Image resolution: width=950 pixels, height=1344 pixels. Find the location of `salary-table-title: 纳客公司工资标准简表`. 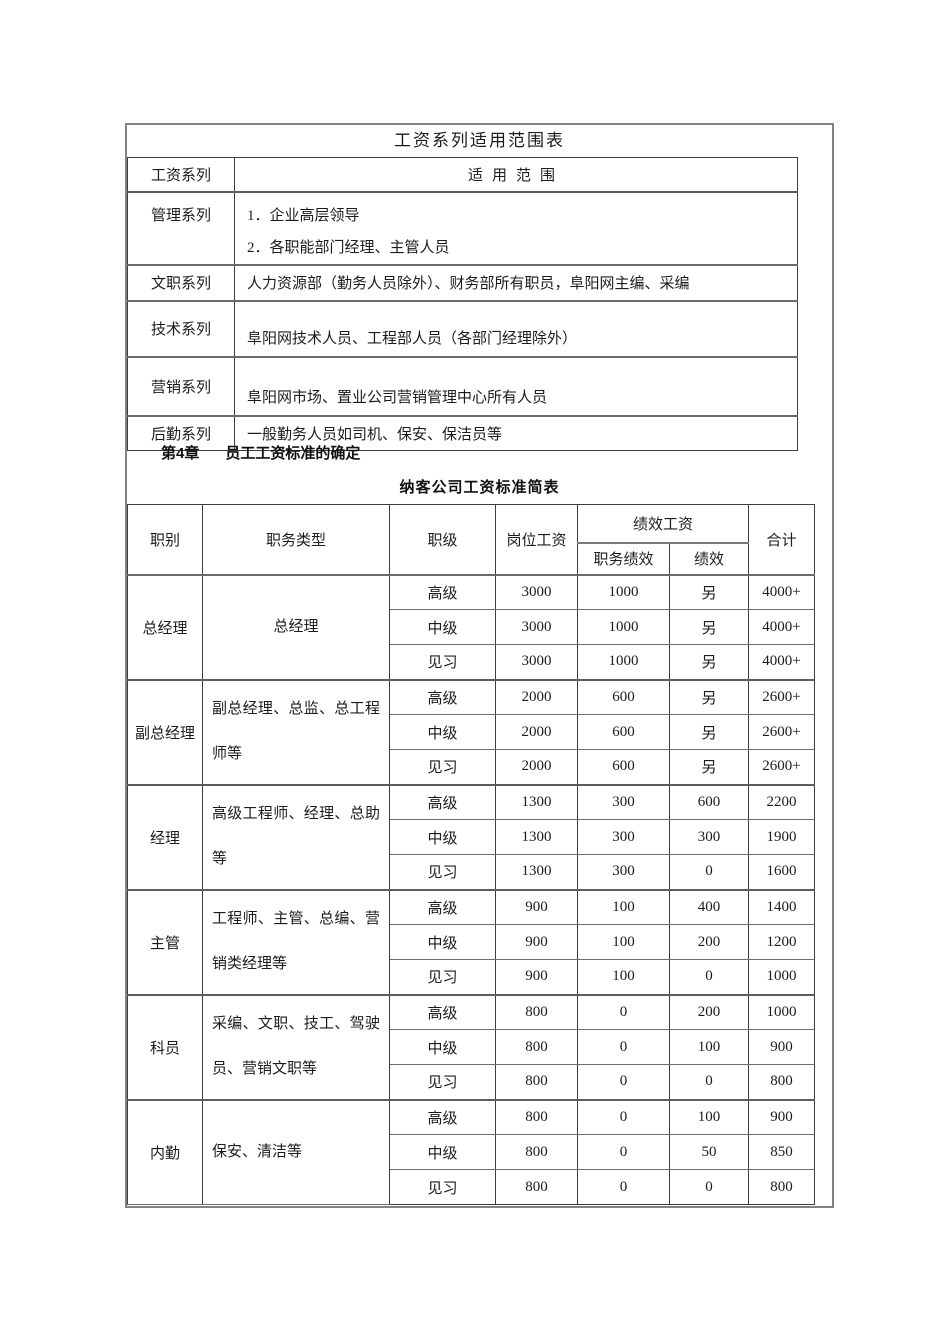

salary-table-title: 纳客公司工资标准简表 is located at coordinates (479, 487).